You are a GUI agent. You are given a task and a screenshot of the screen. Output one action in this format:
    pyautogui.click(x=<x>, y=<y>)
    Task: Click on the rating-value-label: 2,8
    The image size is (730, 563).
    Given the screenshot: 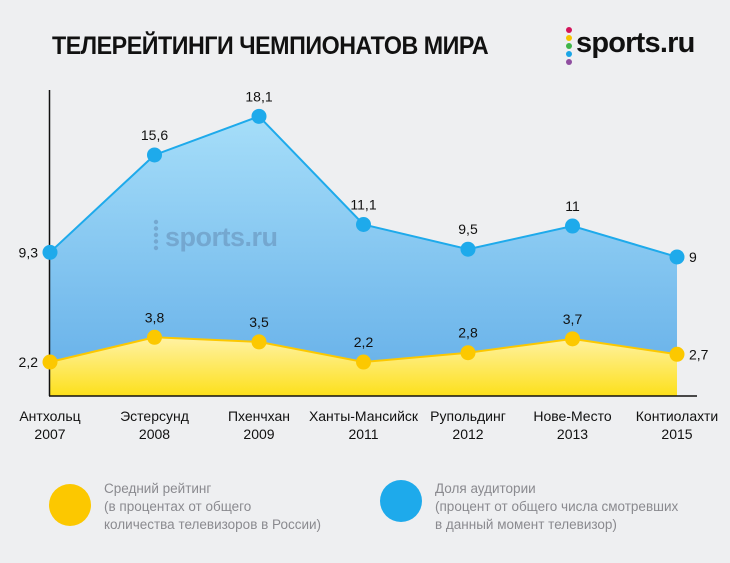 What is the action you would take?
    pyautogui.click(x=468, y=333)
    